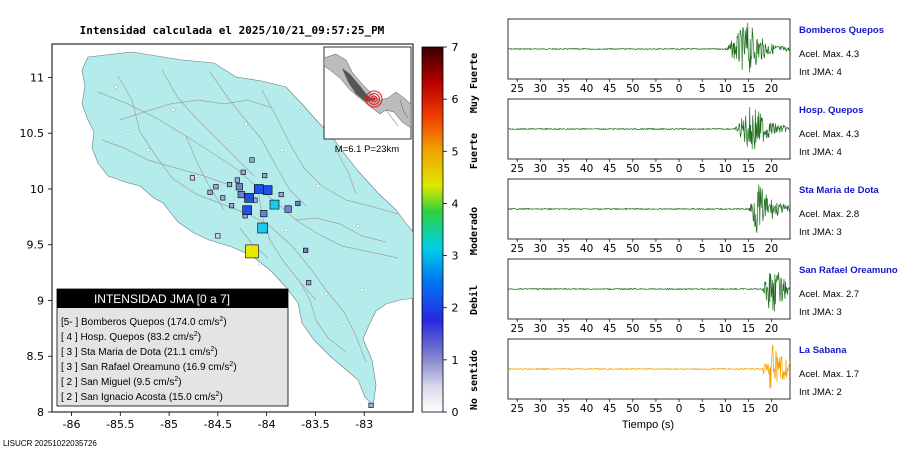 This screenshot has height=460, width=910. I want to click on accel-max-label: Acel. Max. 4.3, so click(829, 54).